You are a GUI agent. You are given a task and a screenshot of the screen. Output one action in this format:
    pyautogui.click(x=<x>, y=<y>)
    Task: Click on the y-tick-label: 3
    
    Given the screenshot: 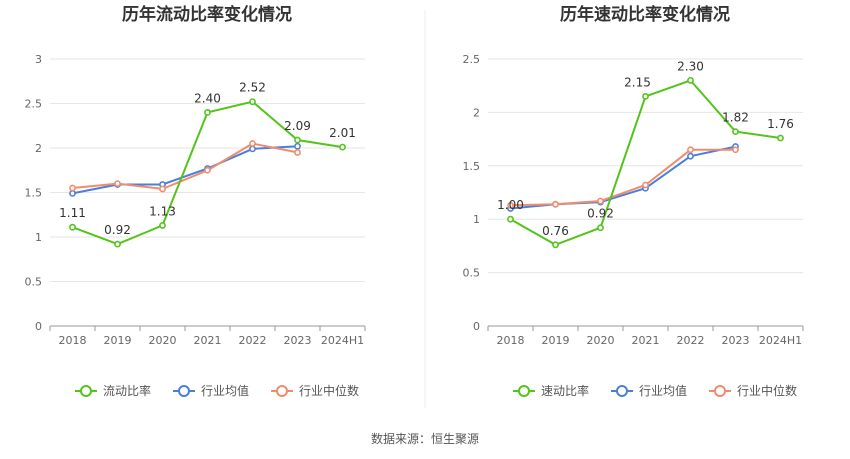 What is the action you would take?
    pyautogui.click(x=38, y=59)
    